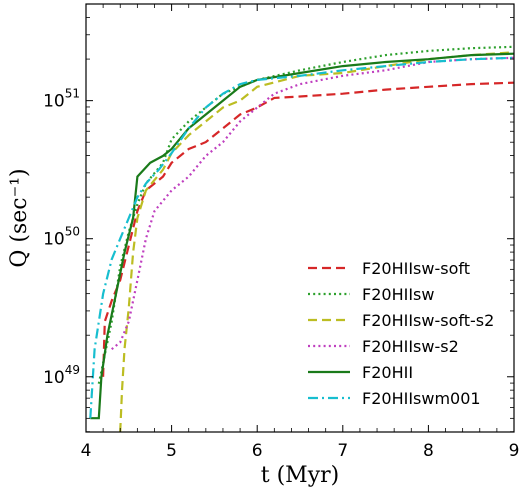  What do you see at coordinates (428, 451) in the screenshot?
I see `x-tick-label: 8` at bounding box center [428, 451].